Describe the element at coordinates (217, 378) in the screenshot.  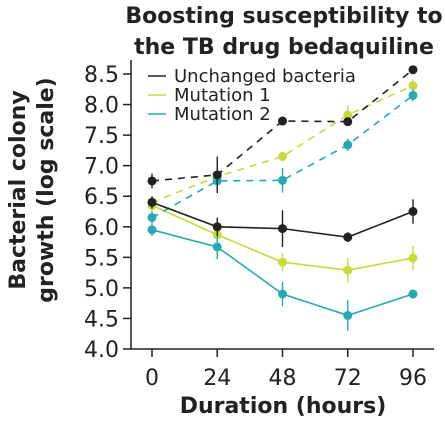
I see `x-tick-label: 24` at that location.